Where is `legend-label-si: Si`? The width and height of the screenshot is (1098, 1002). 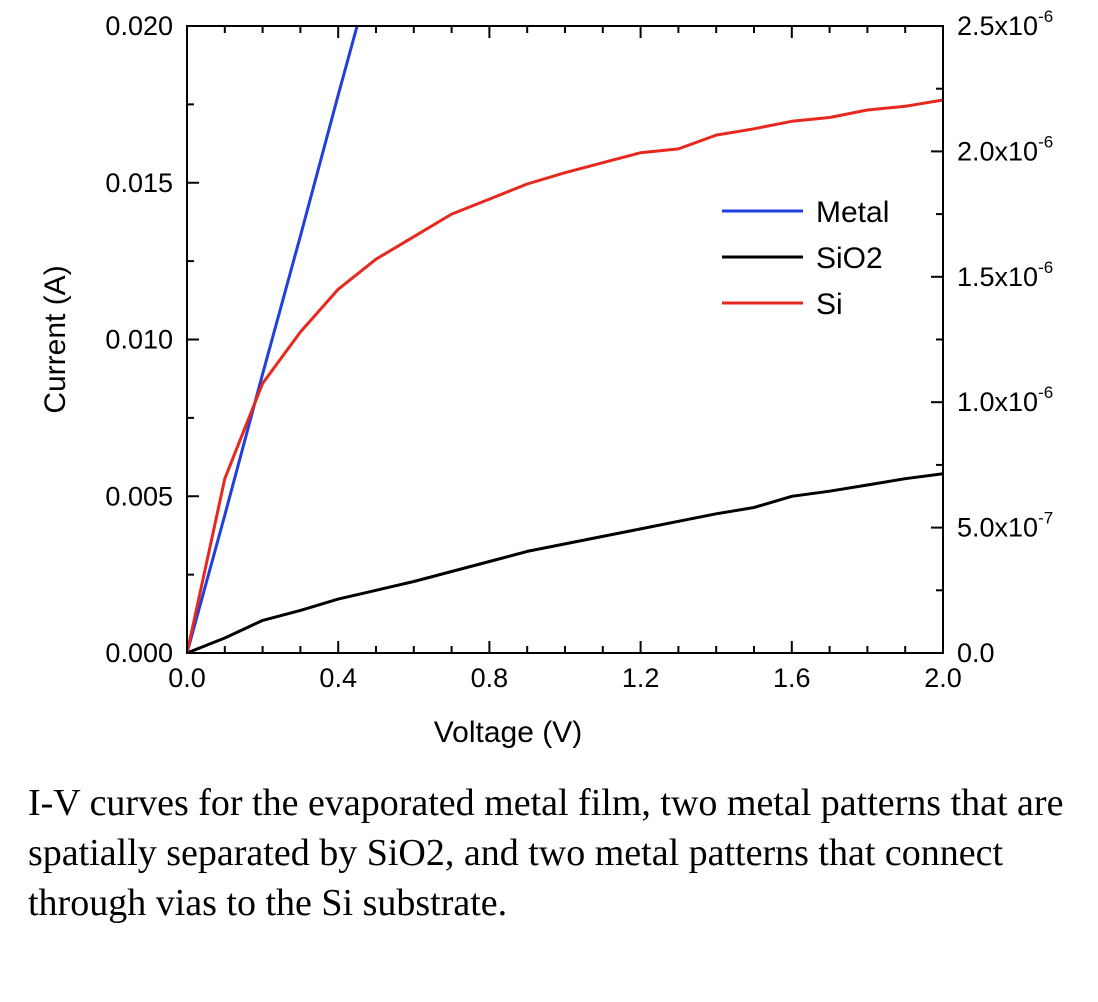 legend-label-si: Si is located at coordinates (829, 304).